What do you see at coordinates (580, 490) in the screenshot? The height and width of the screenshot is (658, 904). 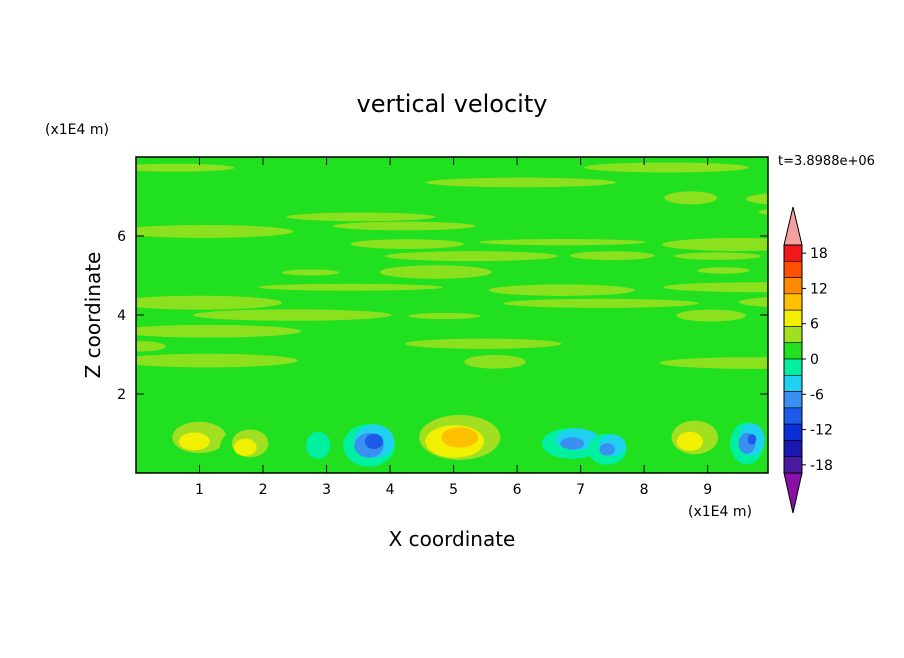 I see `x-tick-label: 7` at bounding box center [580, 490].